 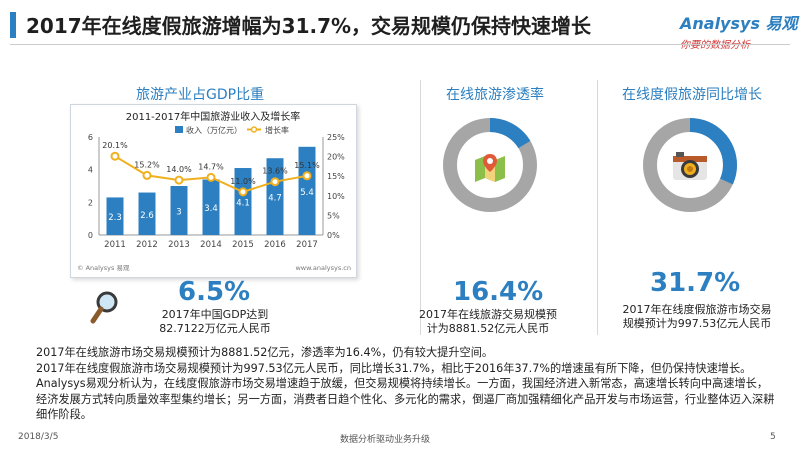 I want to click on chart-title: 2011-2017年中国旅游业收入及增长率, so click(x=213, y=116).